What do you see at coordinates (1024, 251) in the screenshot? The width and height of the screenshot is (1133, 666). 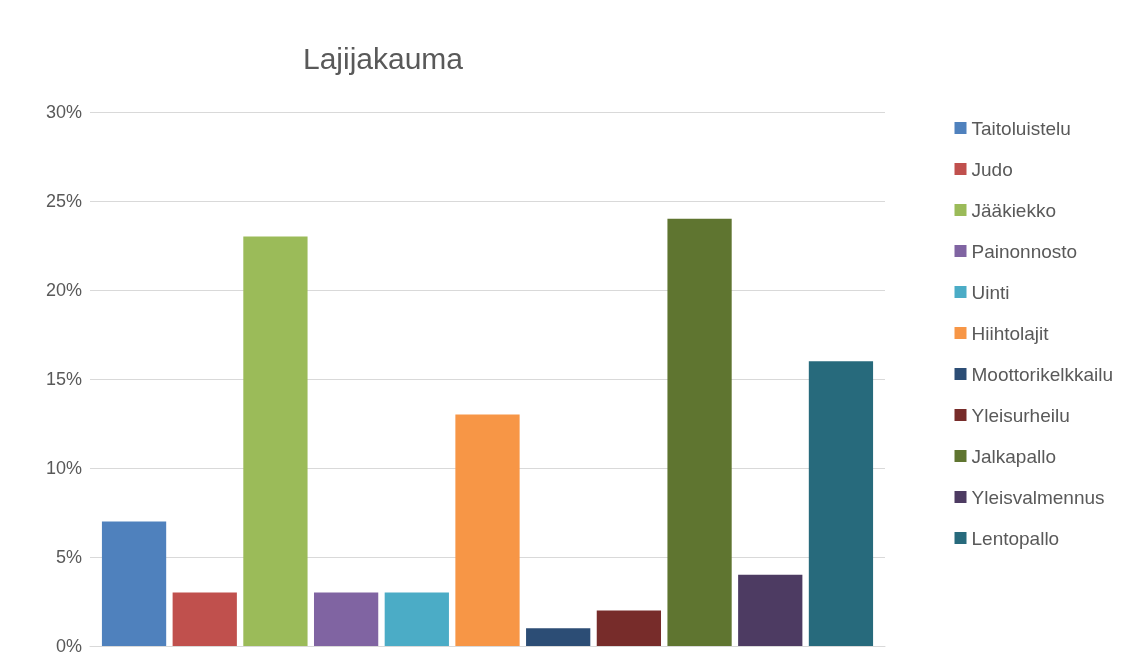 I see `legend-label: Painonnosto` at bounding box center [1024, 251].